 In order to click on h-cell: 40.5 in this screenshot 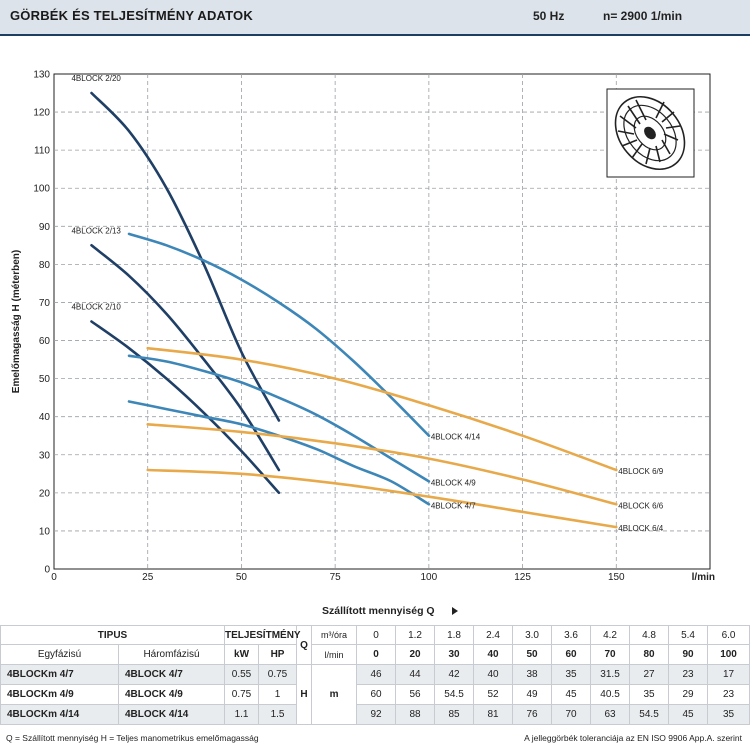, I will do `click(610, 694)`.